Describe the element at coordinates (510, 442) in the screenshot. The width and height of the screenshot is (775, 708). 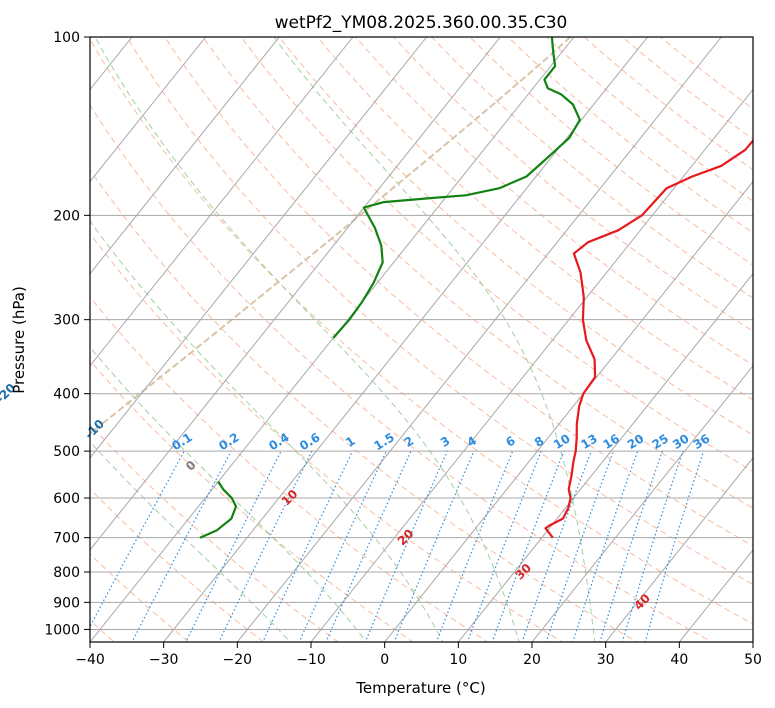
I see `mixing-ratio-label: 6` at that location.